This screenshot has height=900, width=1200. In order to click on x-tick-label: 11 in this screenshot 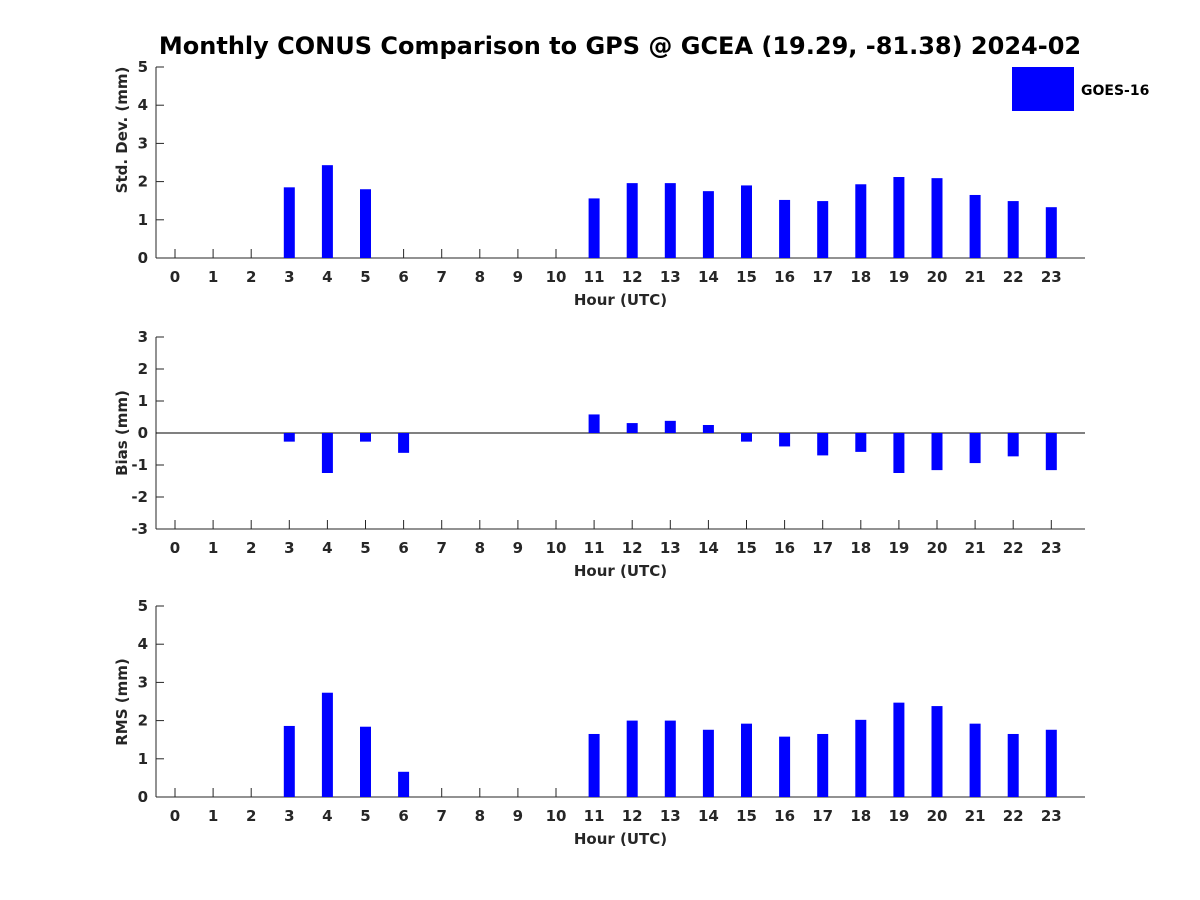, I will do `click(594, 277)`.